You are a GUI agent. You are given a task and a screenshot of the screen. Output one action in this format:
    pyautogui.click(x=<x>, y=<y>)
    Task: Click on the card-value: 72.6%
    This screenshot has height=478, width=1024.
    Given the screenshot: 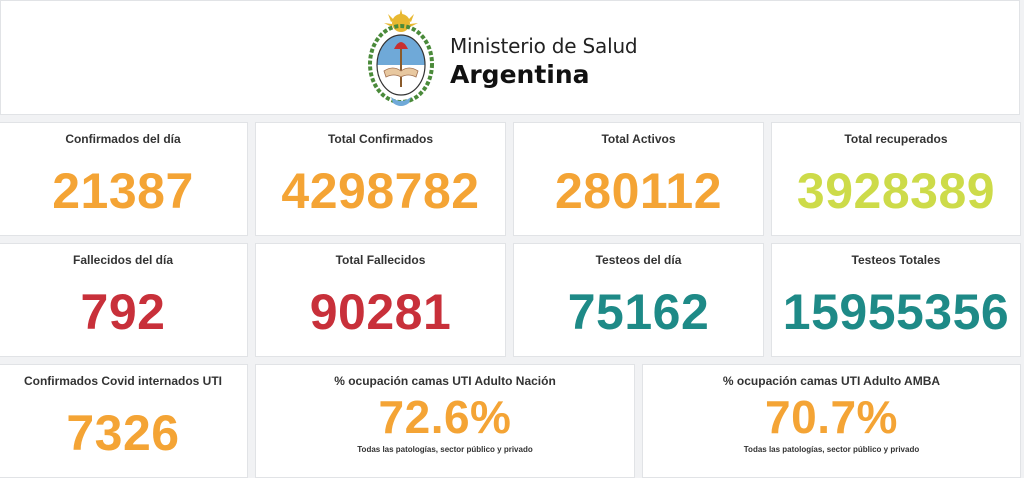 What is the action you would take?
    pyautogui.click(x=445, y=417)
    